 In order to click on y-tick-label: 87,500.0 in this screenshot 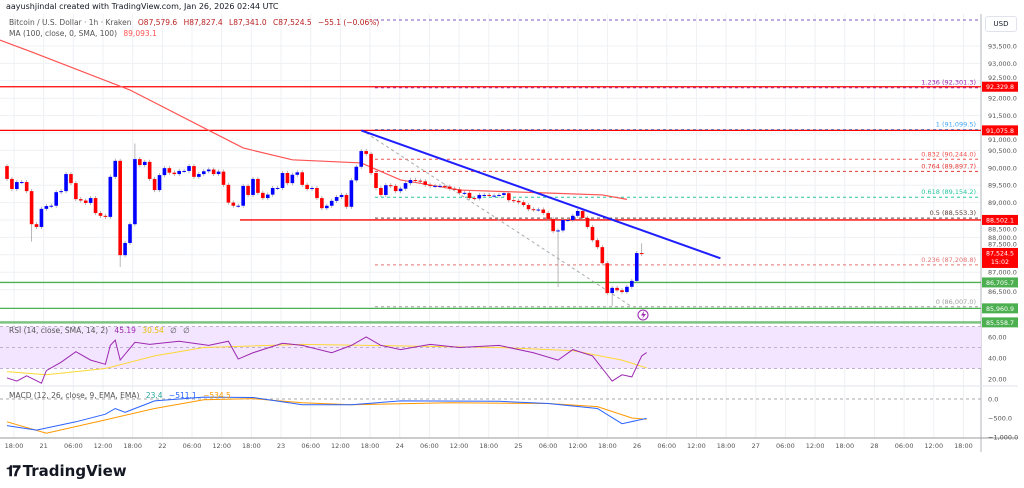, I will do `click(1002, 244)`.